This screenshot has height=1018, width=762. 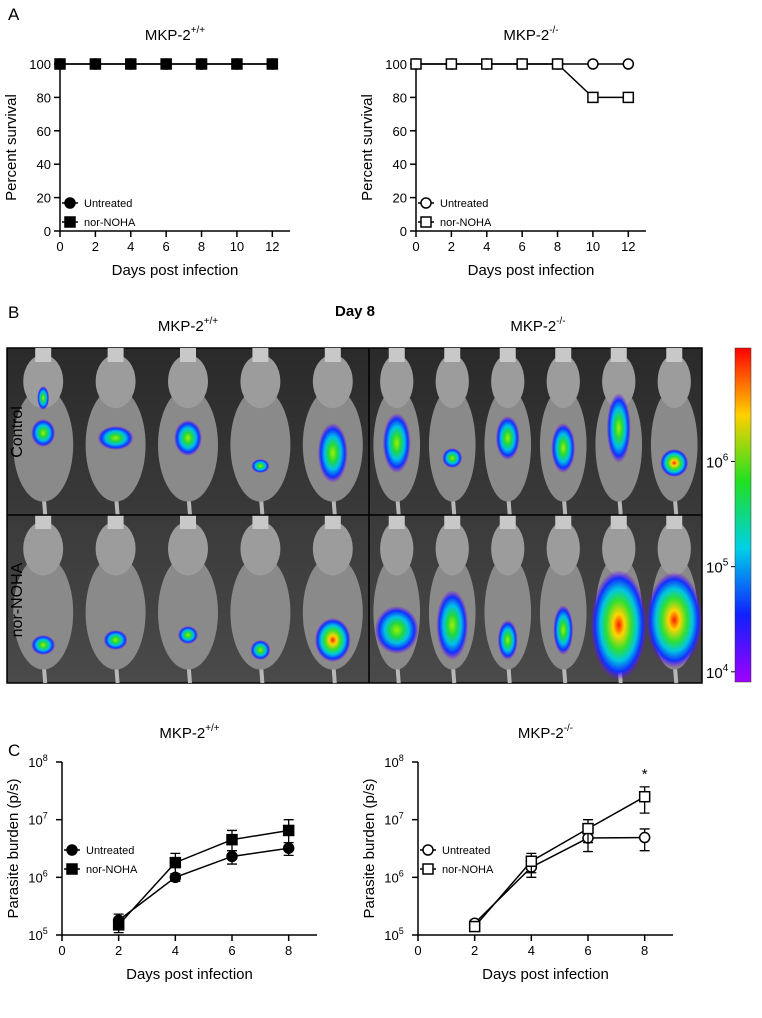 I want to click on colorbar-tick-label: 10⁴, so click(x=717, y=672).